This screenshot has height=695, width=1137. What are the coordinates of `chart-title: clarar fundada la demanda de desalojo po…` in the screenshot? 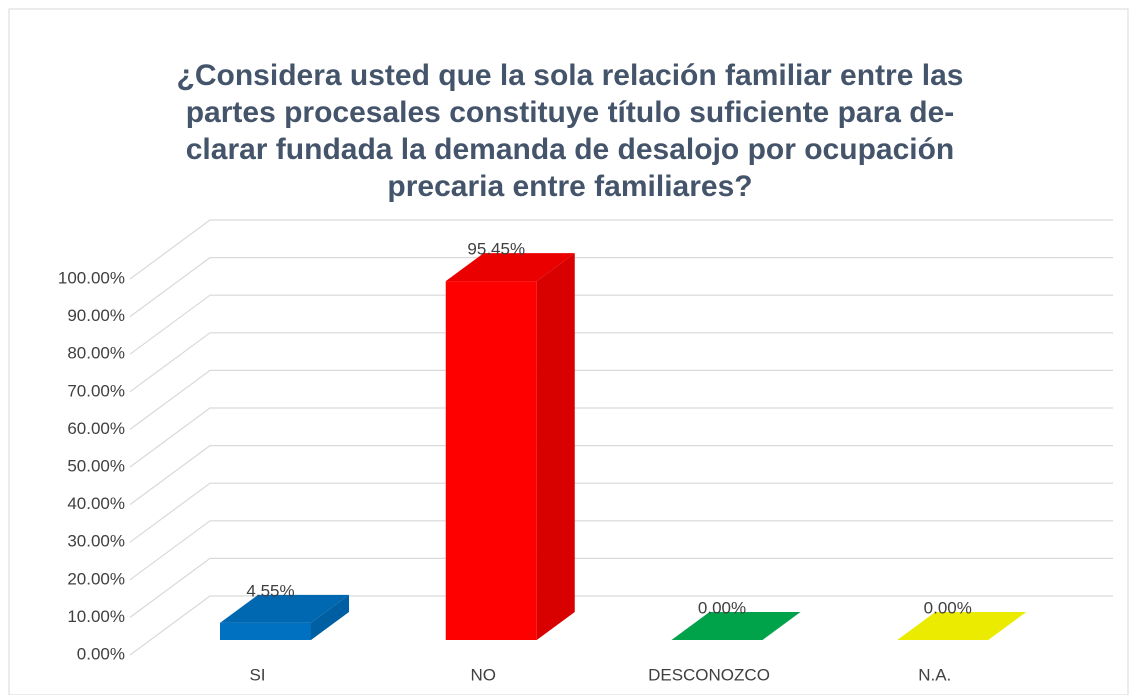 It's located at (570, 149).